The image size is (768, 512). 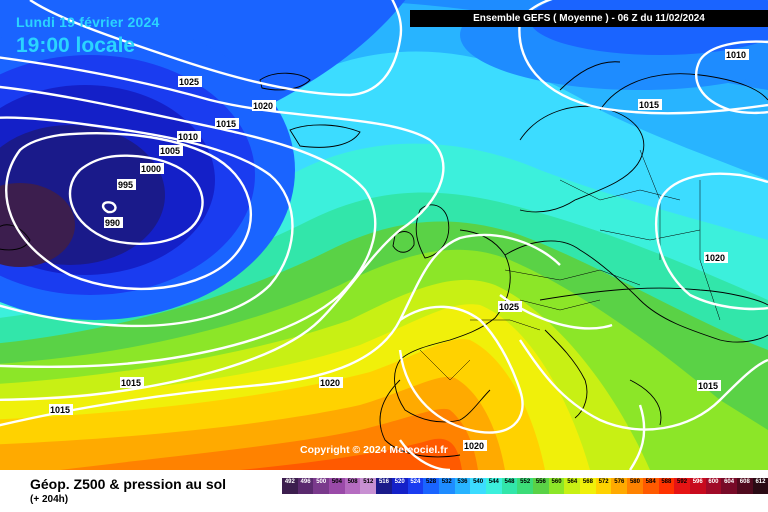 I want to click on scale-swatch: 556, so click(x=541, y=486).